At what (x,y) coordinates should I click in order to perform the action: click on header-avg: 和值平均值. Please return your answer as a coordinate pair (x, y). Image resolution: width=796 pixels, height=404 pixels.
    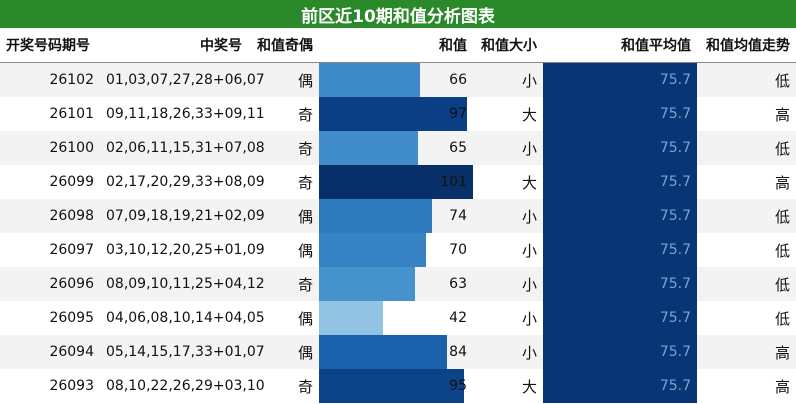
    Looking at the image, I should click on (620, 45).